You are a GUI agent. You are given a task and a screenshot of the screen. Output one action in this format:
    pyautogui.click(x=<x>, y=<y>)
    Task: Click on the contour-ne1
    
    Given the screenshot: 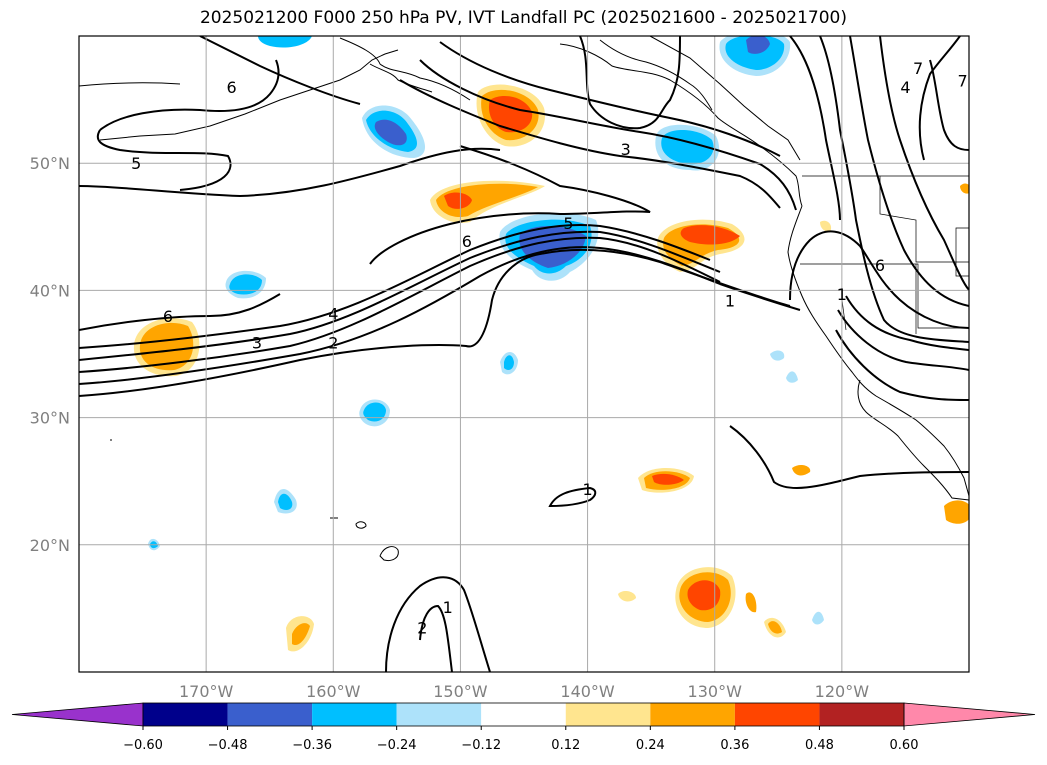 What is the action you would take?
    pyautogui.click(x=815, y=128)
    